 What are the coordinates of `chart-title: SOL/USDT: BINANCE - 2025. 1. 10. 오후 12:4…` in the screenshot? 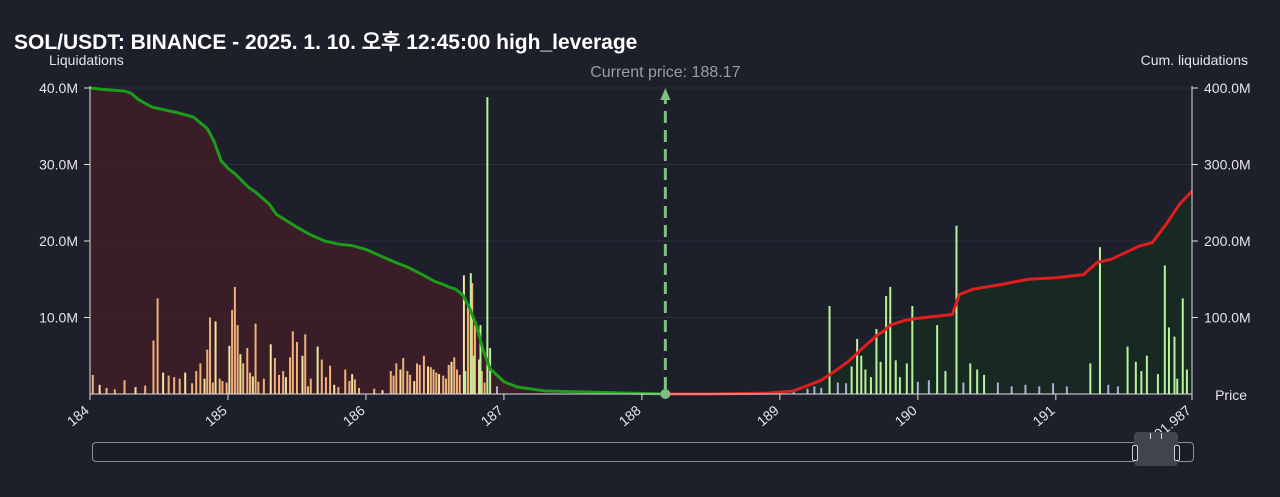 It's located at (326, 42).